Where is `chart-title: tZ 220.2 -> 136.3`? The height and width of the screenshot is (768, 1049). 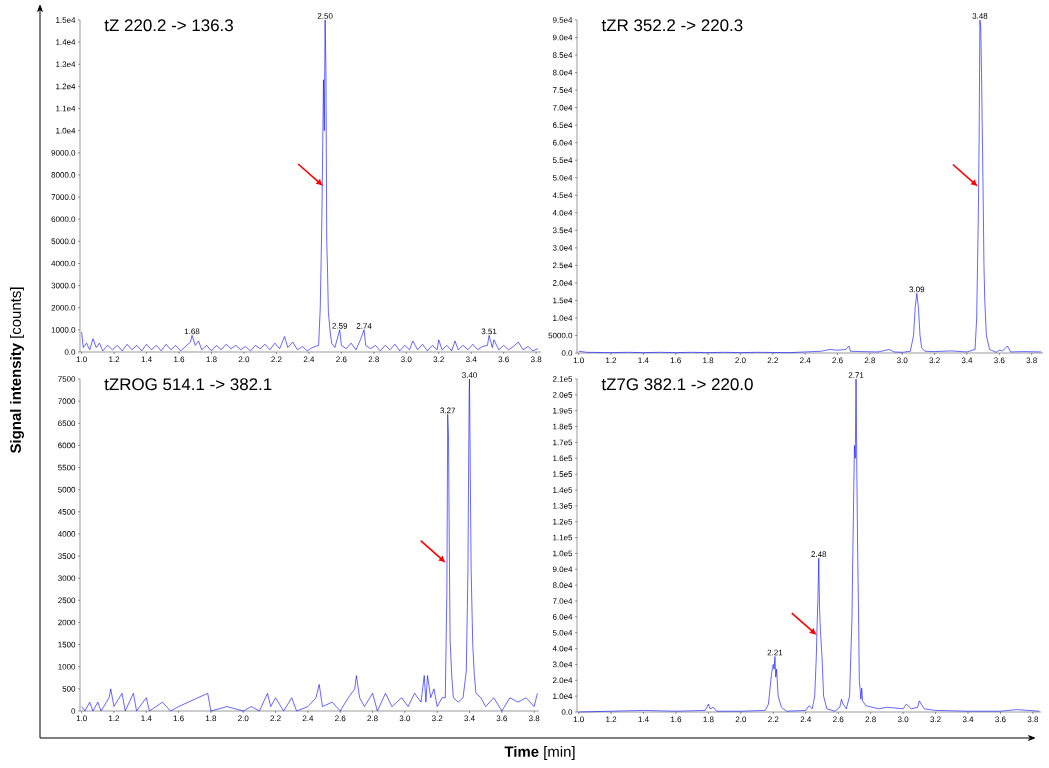
chart-title: tZ 220.2 -> 136.3 is located at coordinates (168, 25).